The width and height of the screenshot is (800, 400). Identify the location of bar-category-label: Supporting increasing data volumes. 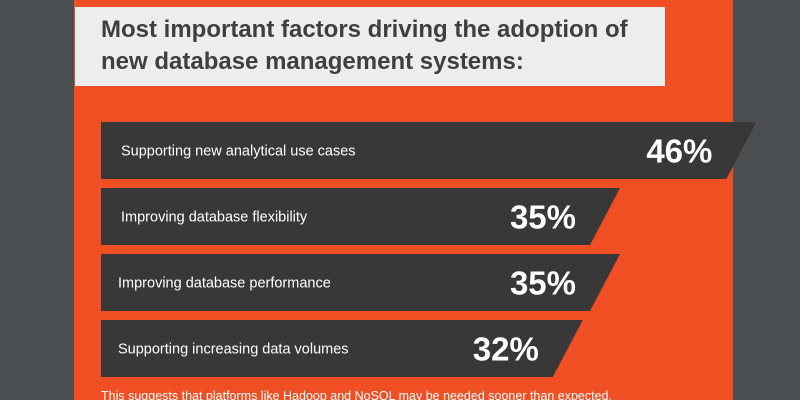
(233, 350).